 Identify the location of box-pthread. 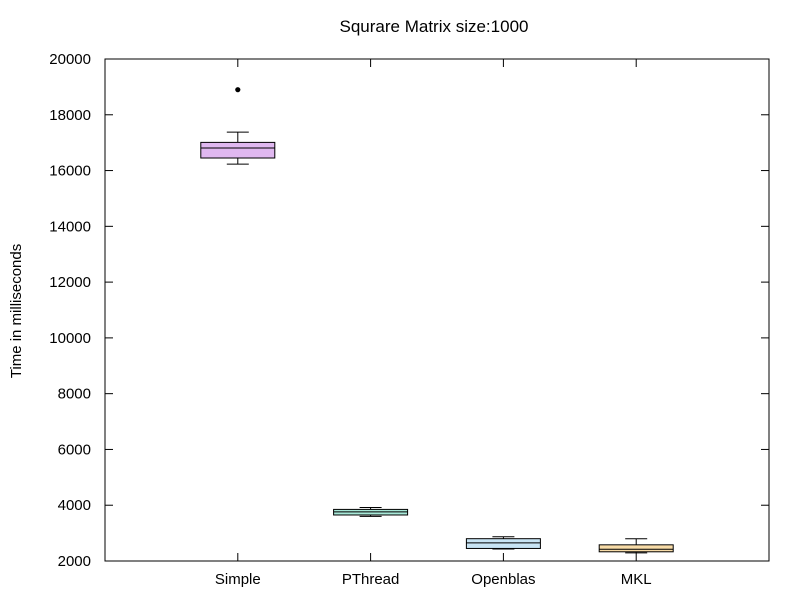
(371, 511).